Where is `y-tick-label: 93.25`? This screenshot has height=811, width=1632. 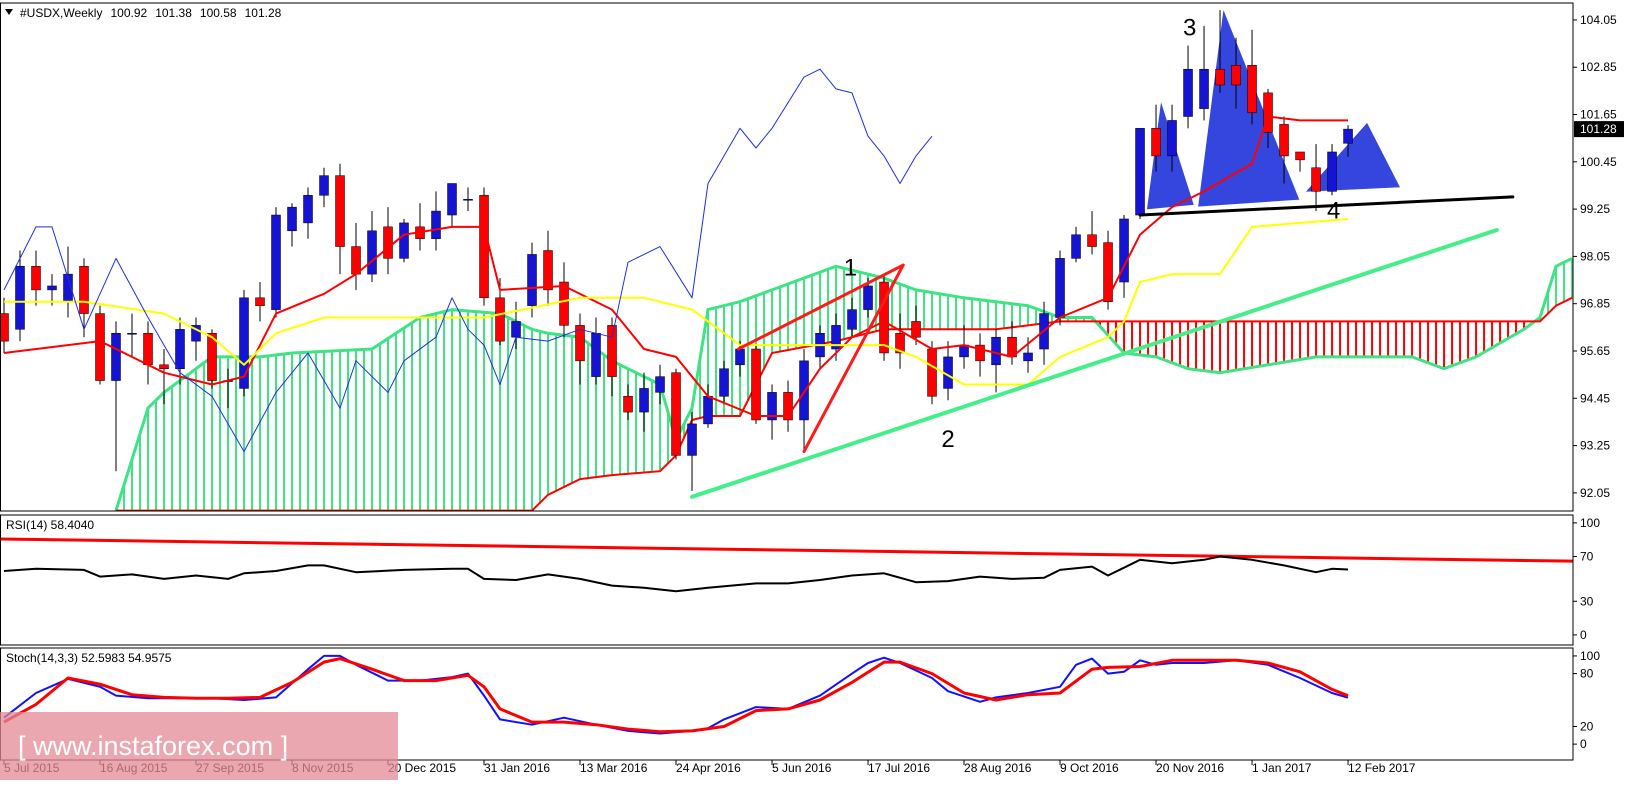 y-tick-label: 93.25 is located at coordinates (1595, 446).